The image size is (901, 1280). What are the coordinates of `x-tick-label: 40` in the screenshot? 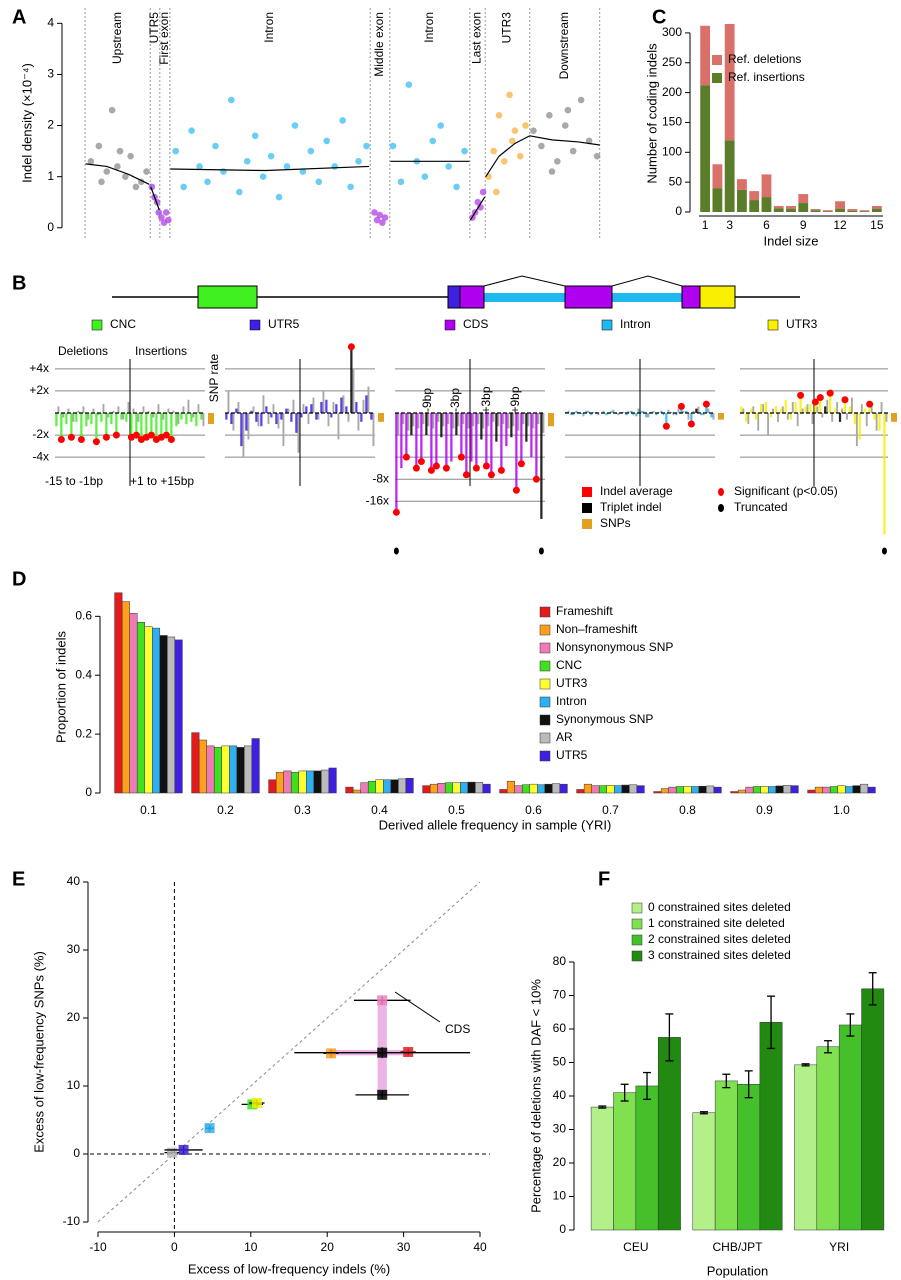 It's located at (480, 1247).